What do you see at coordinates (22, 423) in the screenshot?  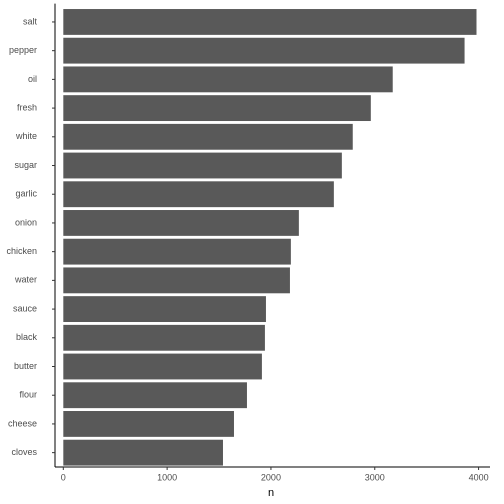 I see `y-tick-label: cheese` at bounding box center [22, 423].